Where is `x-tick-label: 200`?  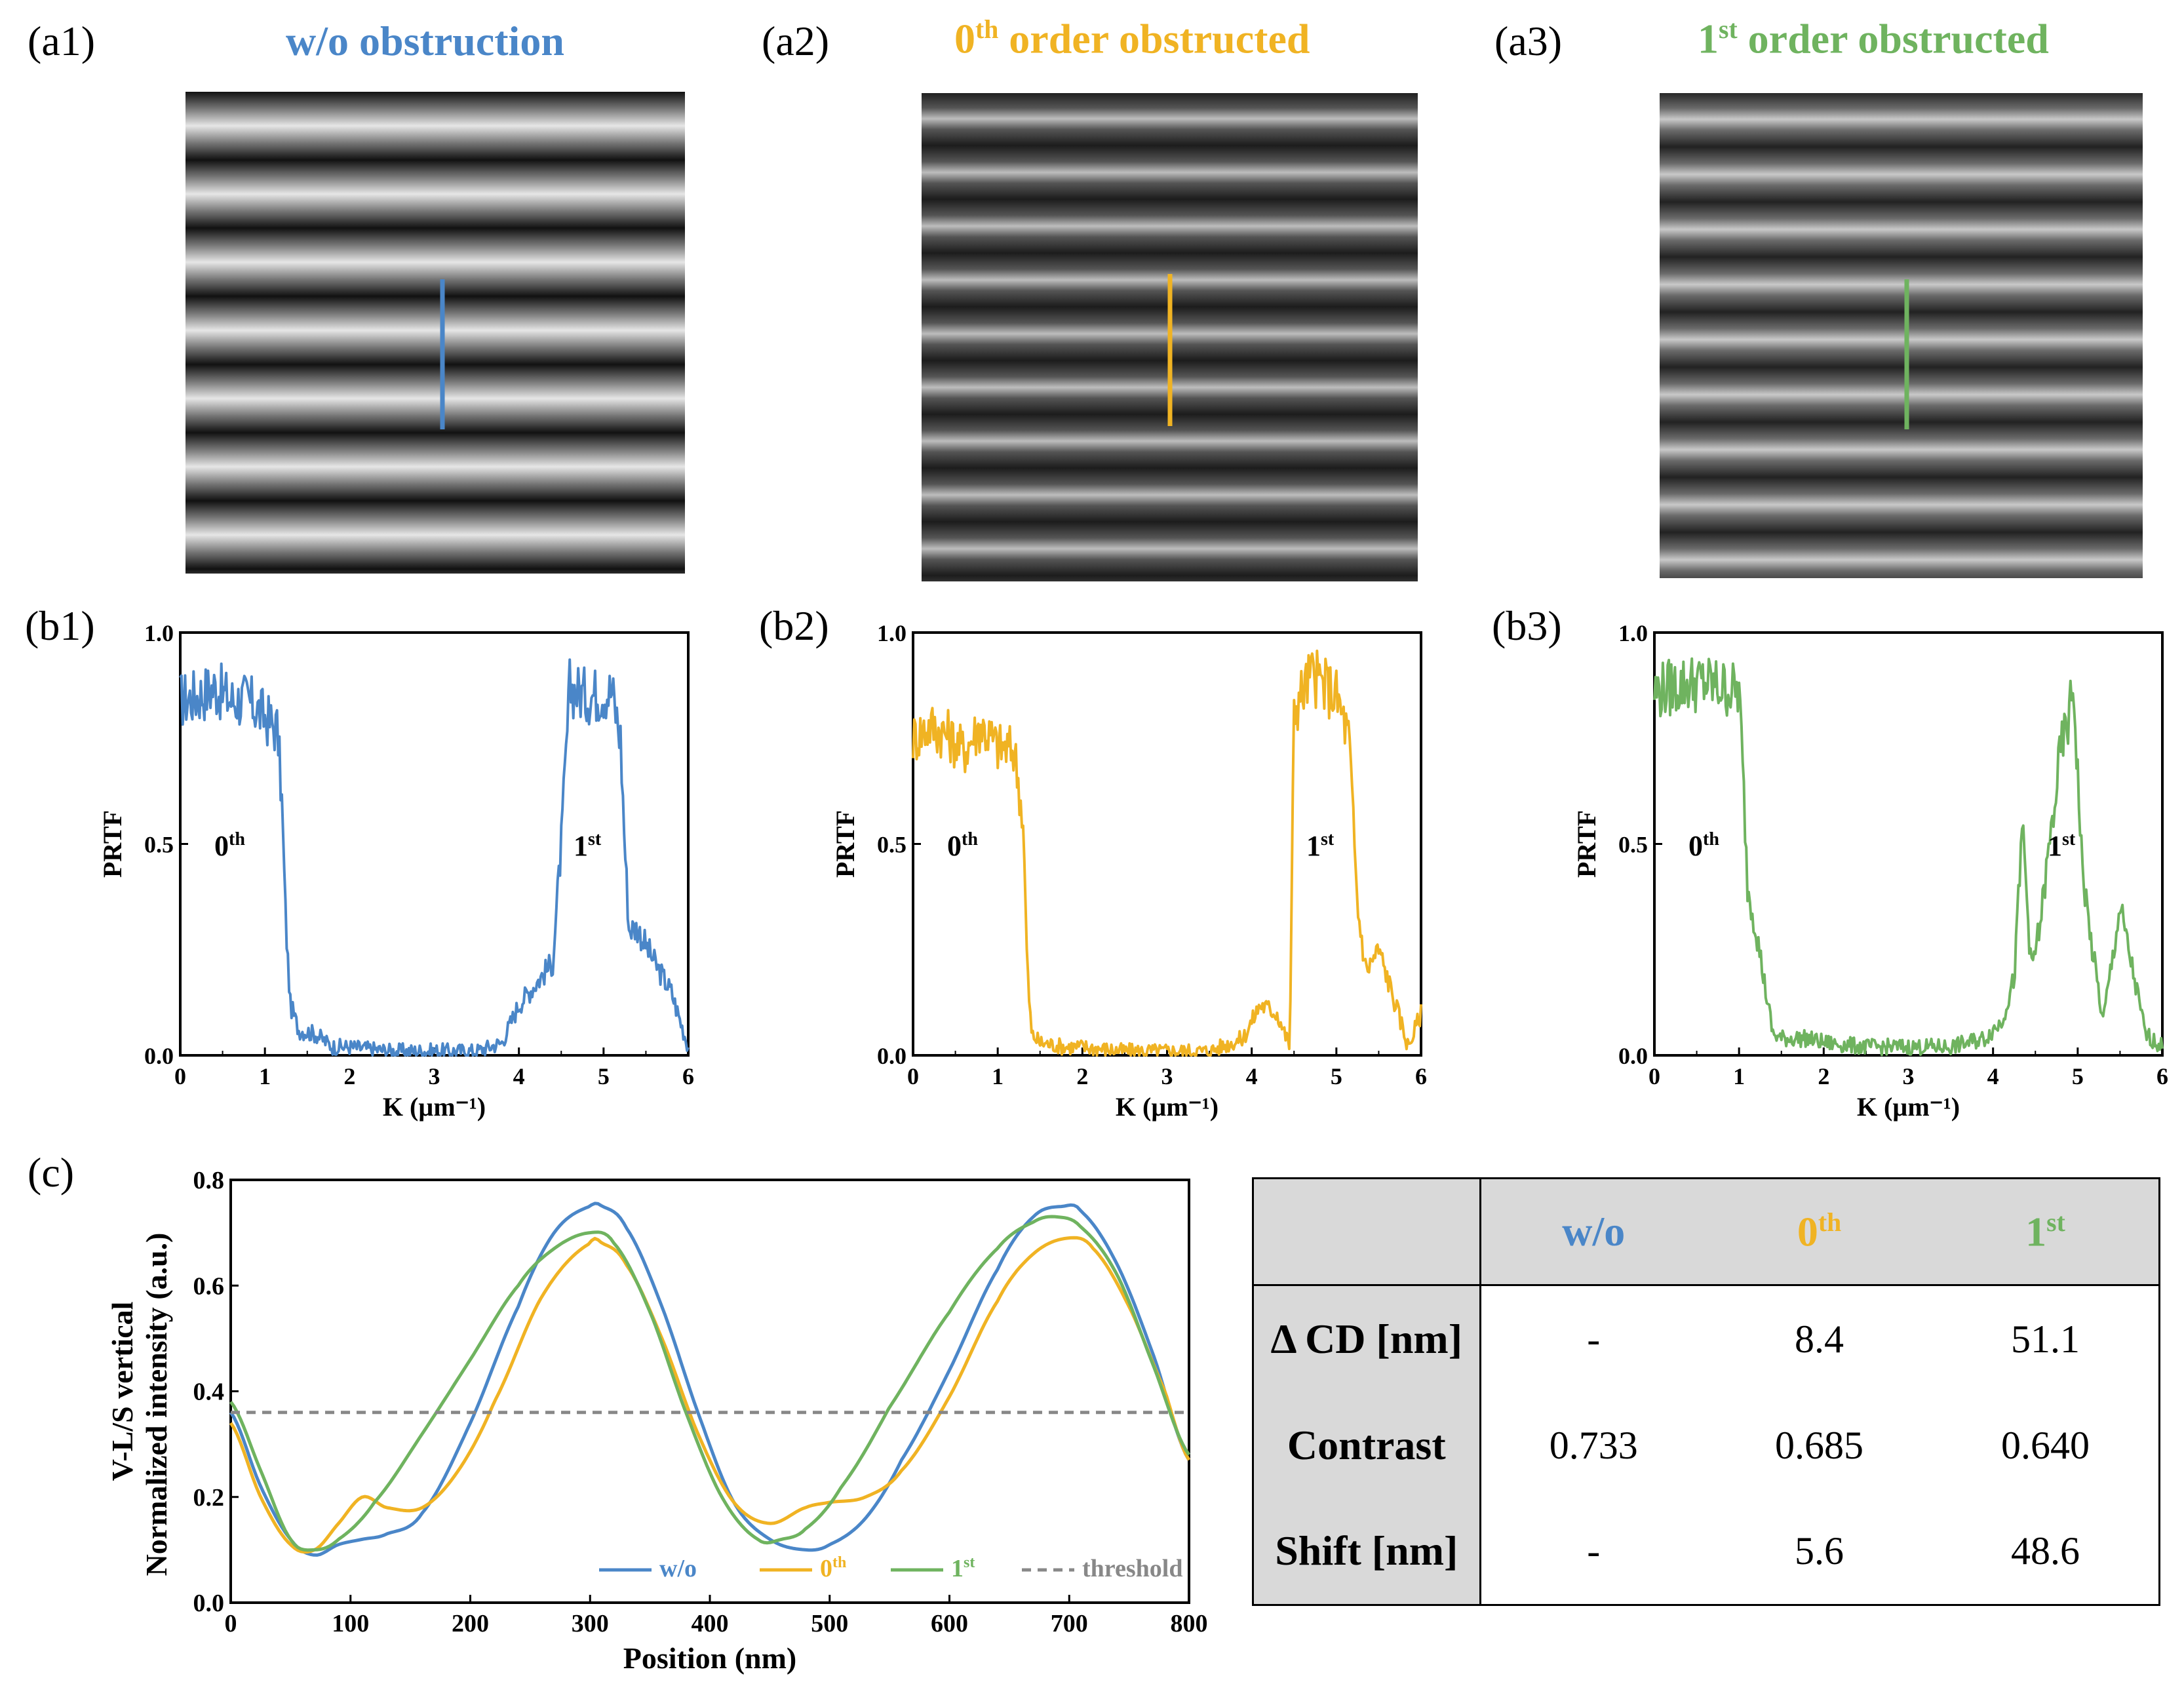 x-tick-label: 200 is located at coordinates (470, 1623).